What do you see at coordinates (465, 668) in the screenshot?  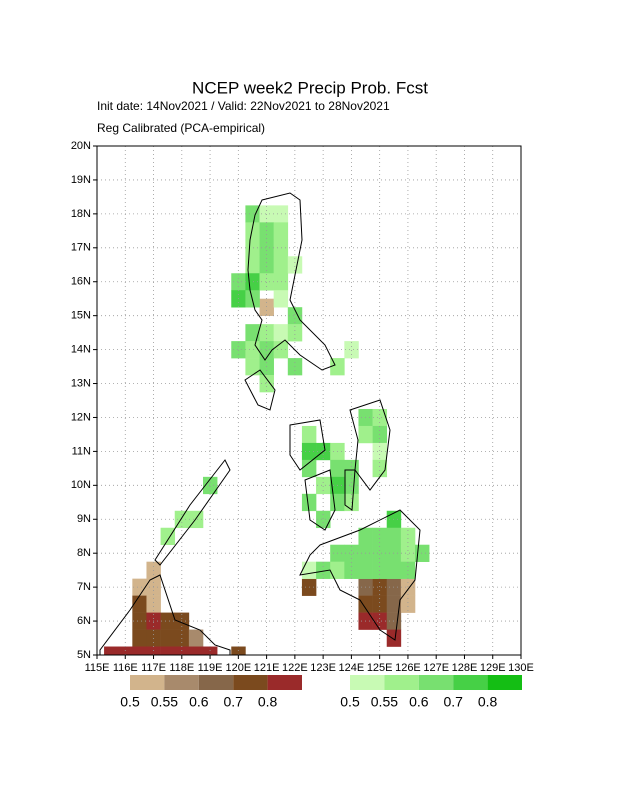 I see `x-tick-label: 128E` at bounding box center [465, 668].